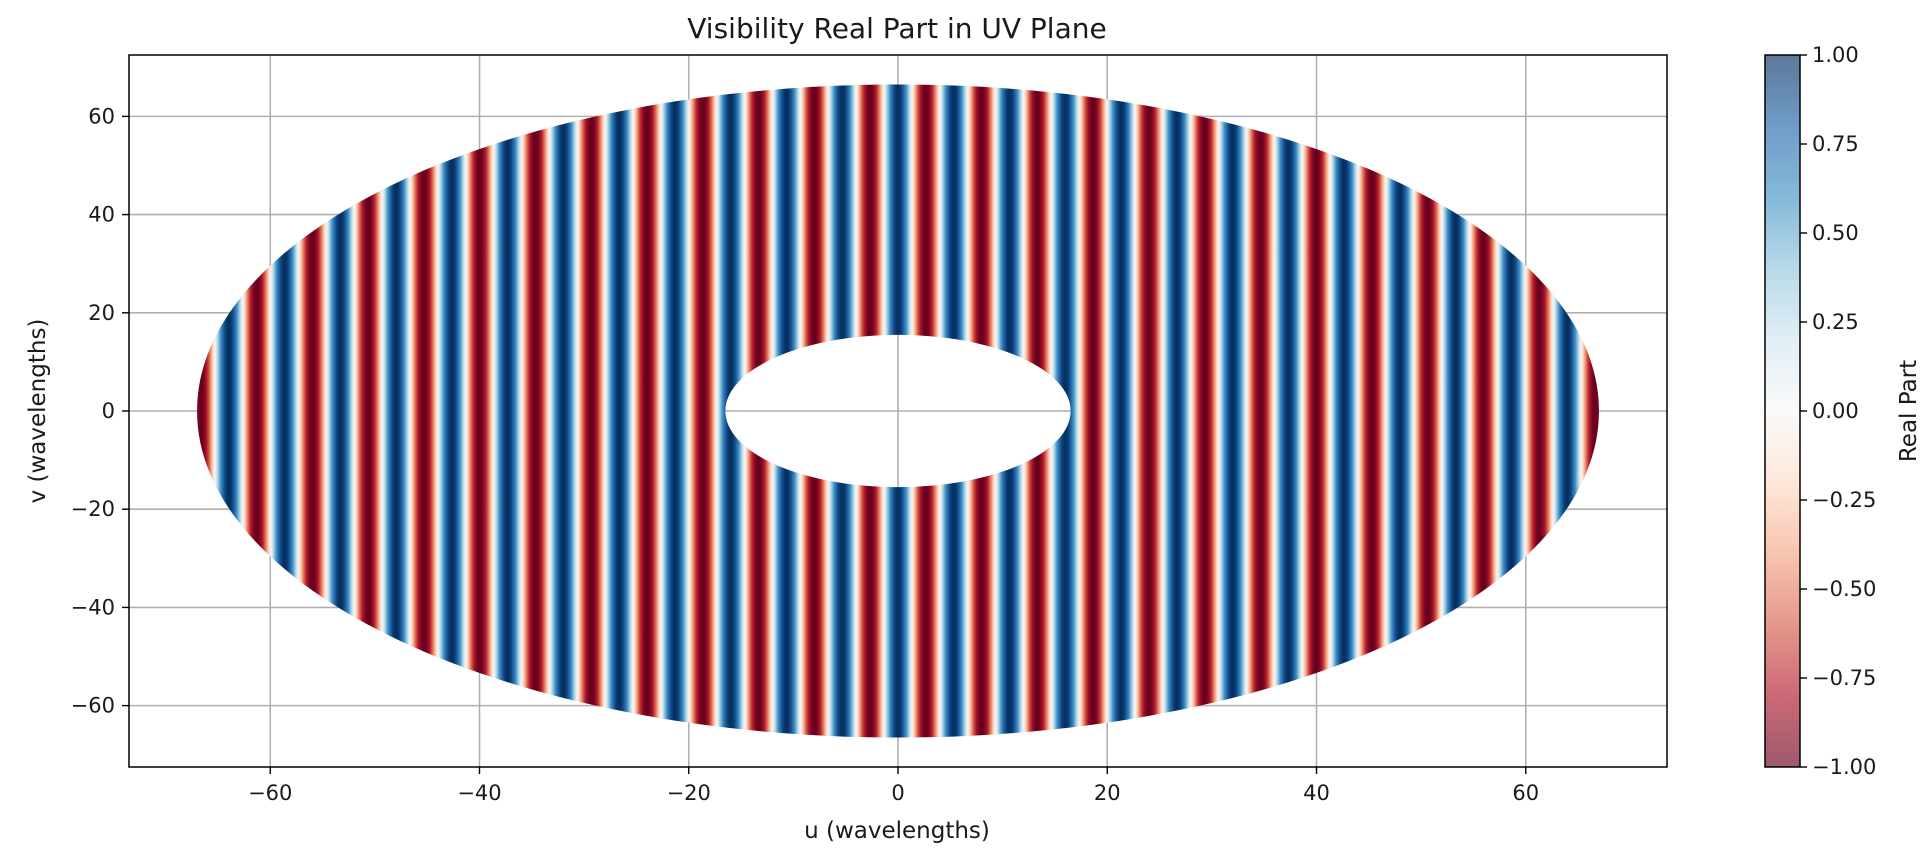 The height and width of the screenshot is (849, 1932). I want to click on colorbar-tick-label: 0.50, so click(1835, 233).